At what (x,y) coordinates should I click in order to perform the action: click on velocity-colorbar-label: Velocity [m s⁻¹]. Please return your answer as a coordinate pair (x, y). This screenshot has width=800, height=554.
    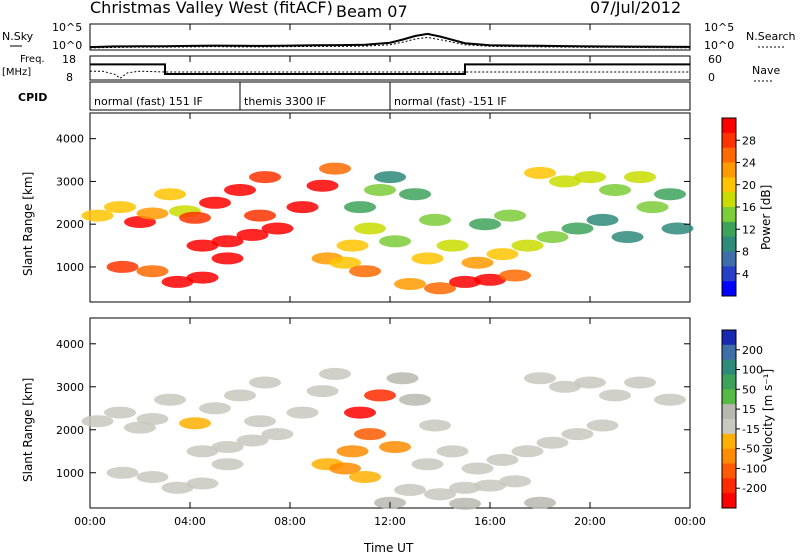
    Looking at the image, I should click on (768, 415).